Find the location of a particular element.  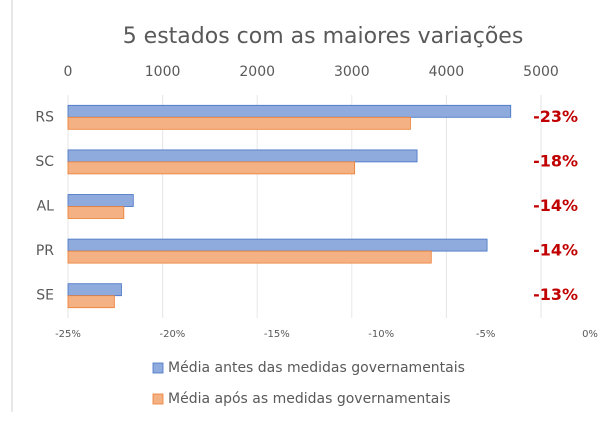

x-tick-label: 2000 is located at coordinates (257, 72).